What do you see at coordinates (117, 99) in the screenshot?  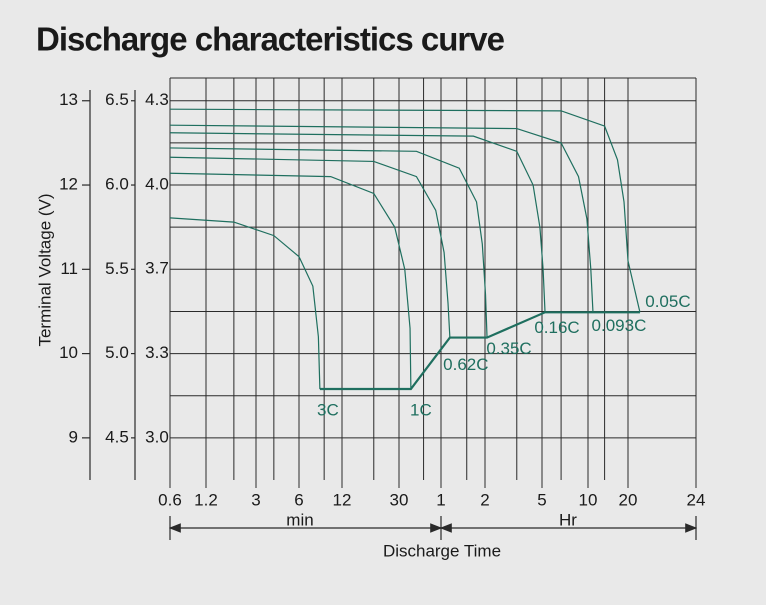 I see `y2-tick-label: 6.5` at bounding box center [117, 99].